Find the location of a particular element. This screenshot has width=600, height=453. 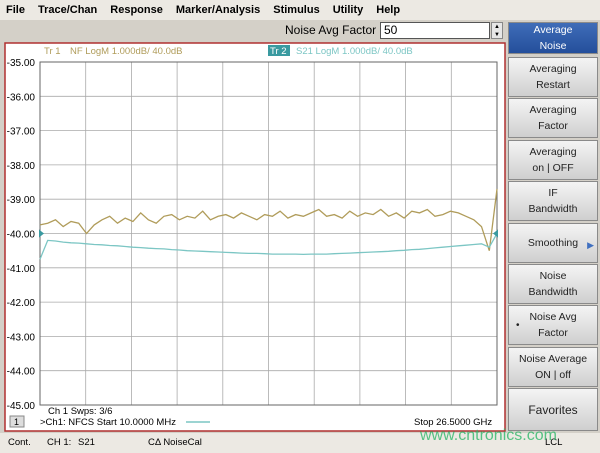

trace-name: Tr 2 is located at coordinates (278, 51).